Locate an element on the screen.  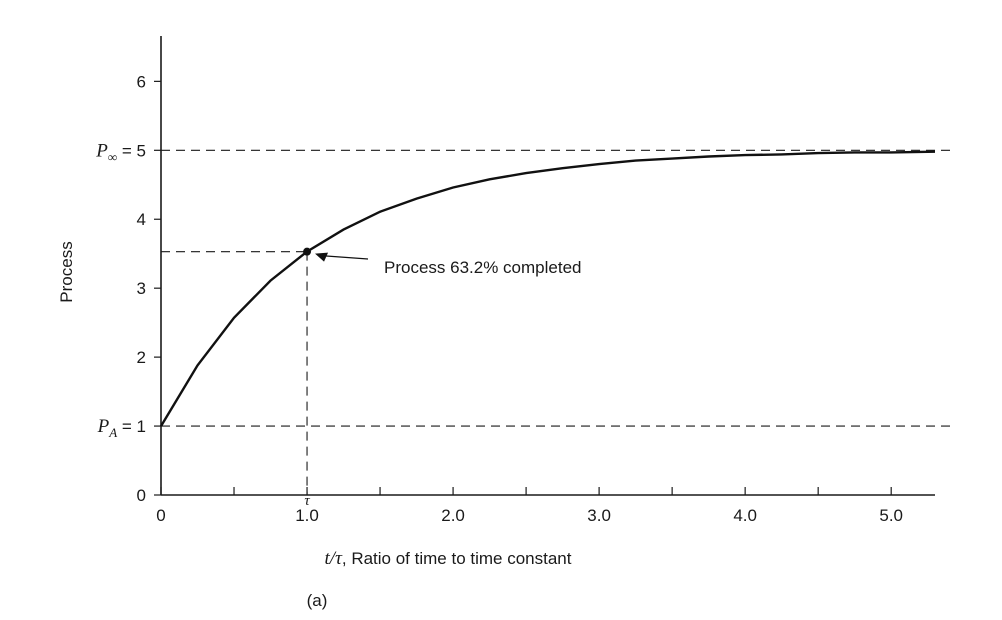
y-special-label-1: PA = 1 is located at coordinates (121, 428).